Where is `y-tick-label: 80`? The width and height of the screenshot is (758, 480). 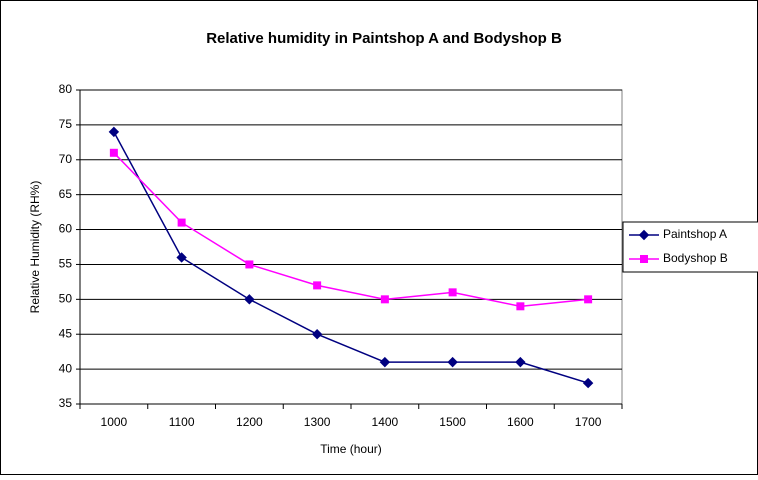
y-tick-label: 80 is located at coordinates (66, 89).